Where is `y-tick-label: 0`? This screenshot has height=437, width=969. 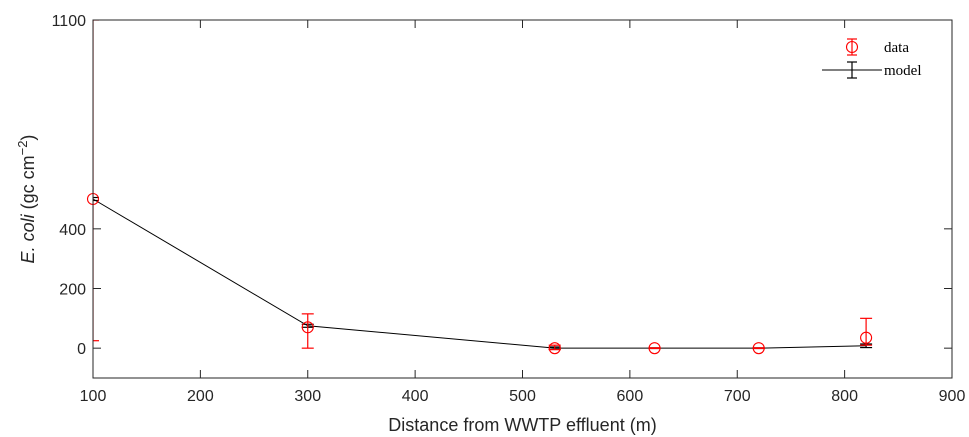
y-tick-label: 0 is located at coordinates (81, 349).